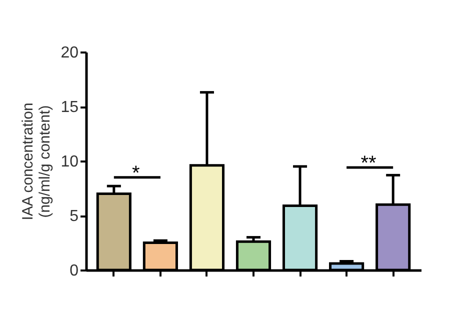 The width and height of the screenshot is (459, 327). Describe the element at coordinates (37, 161) in the screenshot. I see `y-axis-title: IAA concentration (ng/ml/g content)` at that location.